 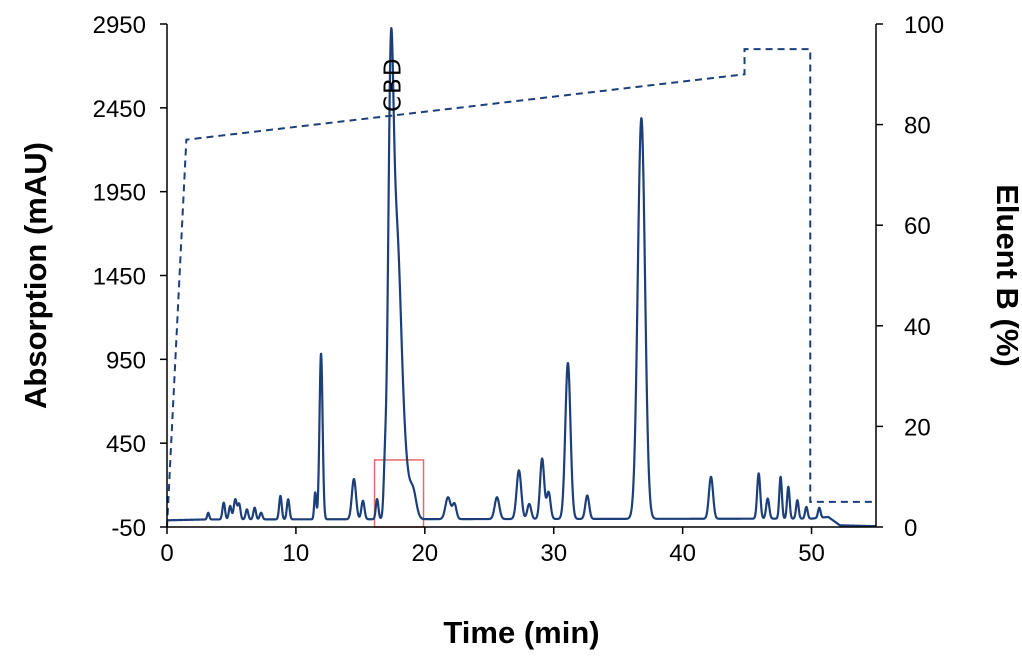 I want to click on x-tick-label: 10, so click(x=296, y=553).